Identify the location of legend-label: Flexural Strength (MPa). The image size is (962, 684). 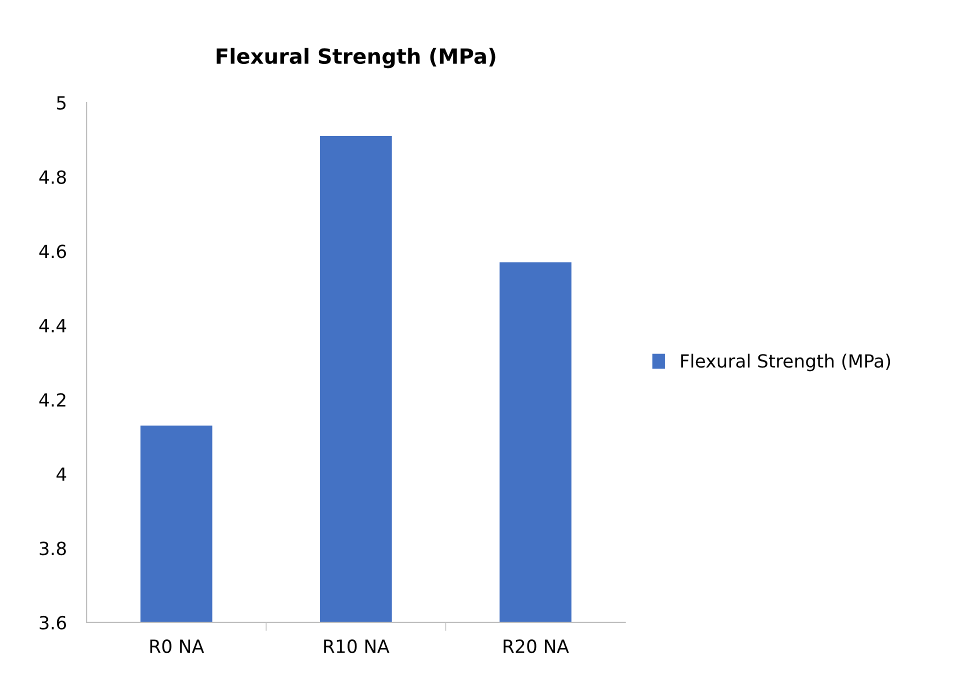
(785, 363).